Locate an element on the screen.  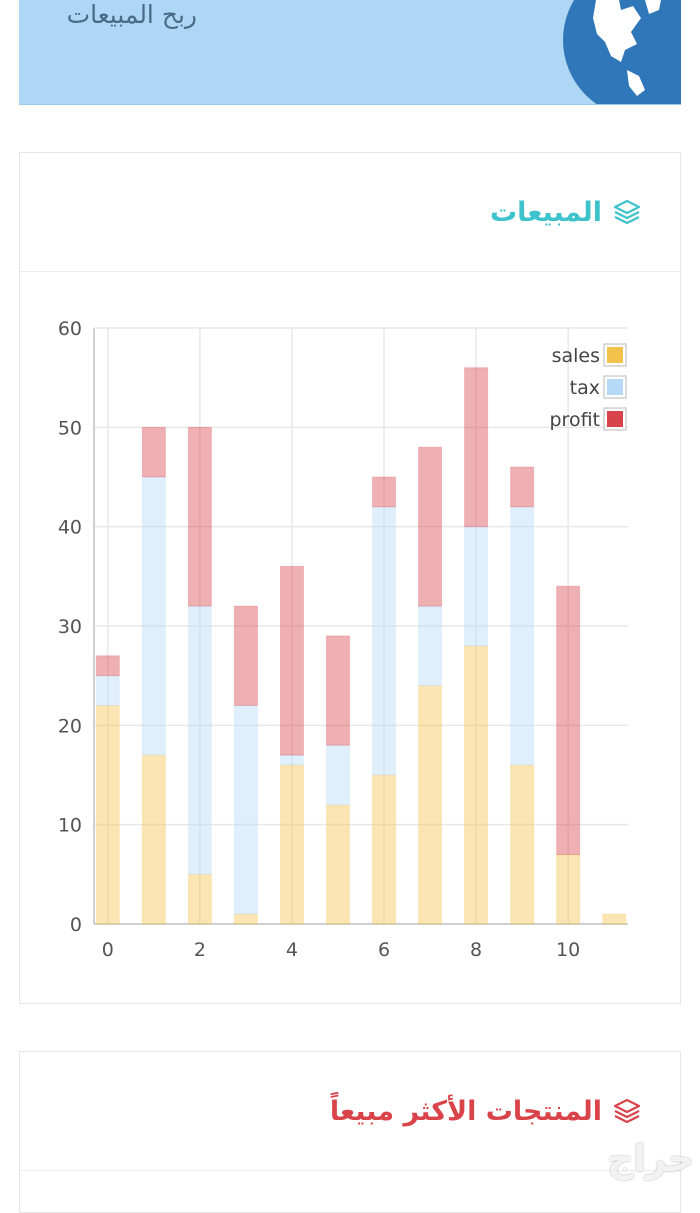
sales-card-title: المبيعات is located at coordinates (566, 212).